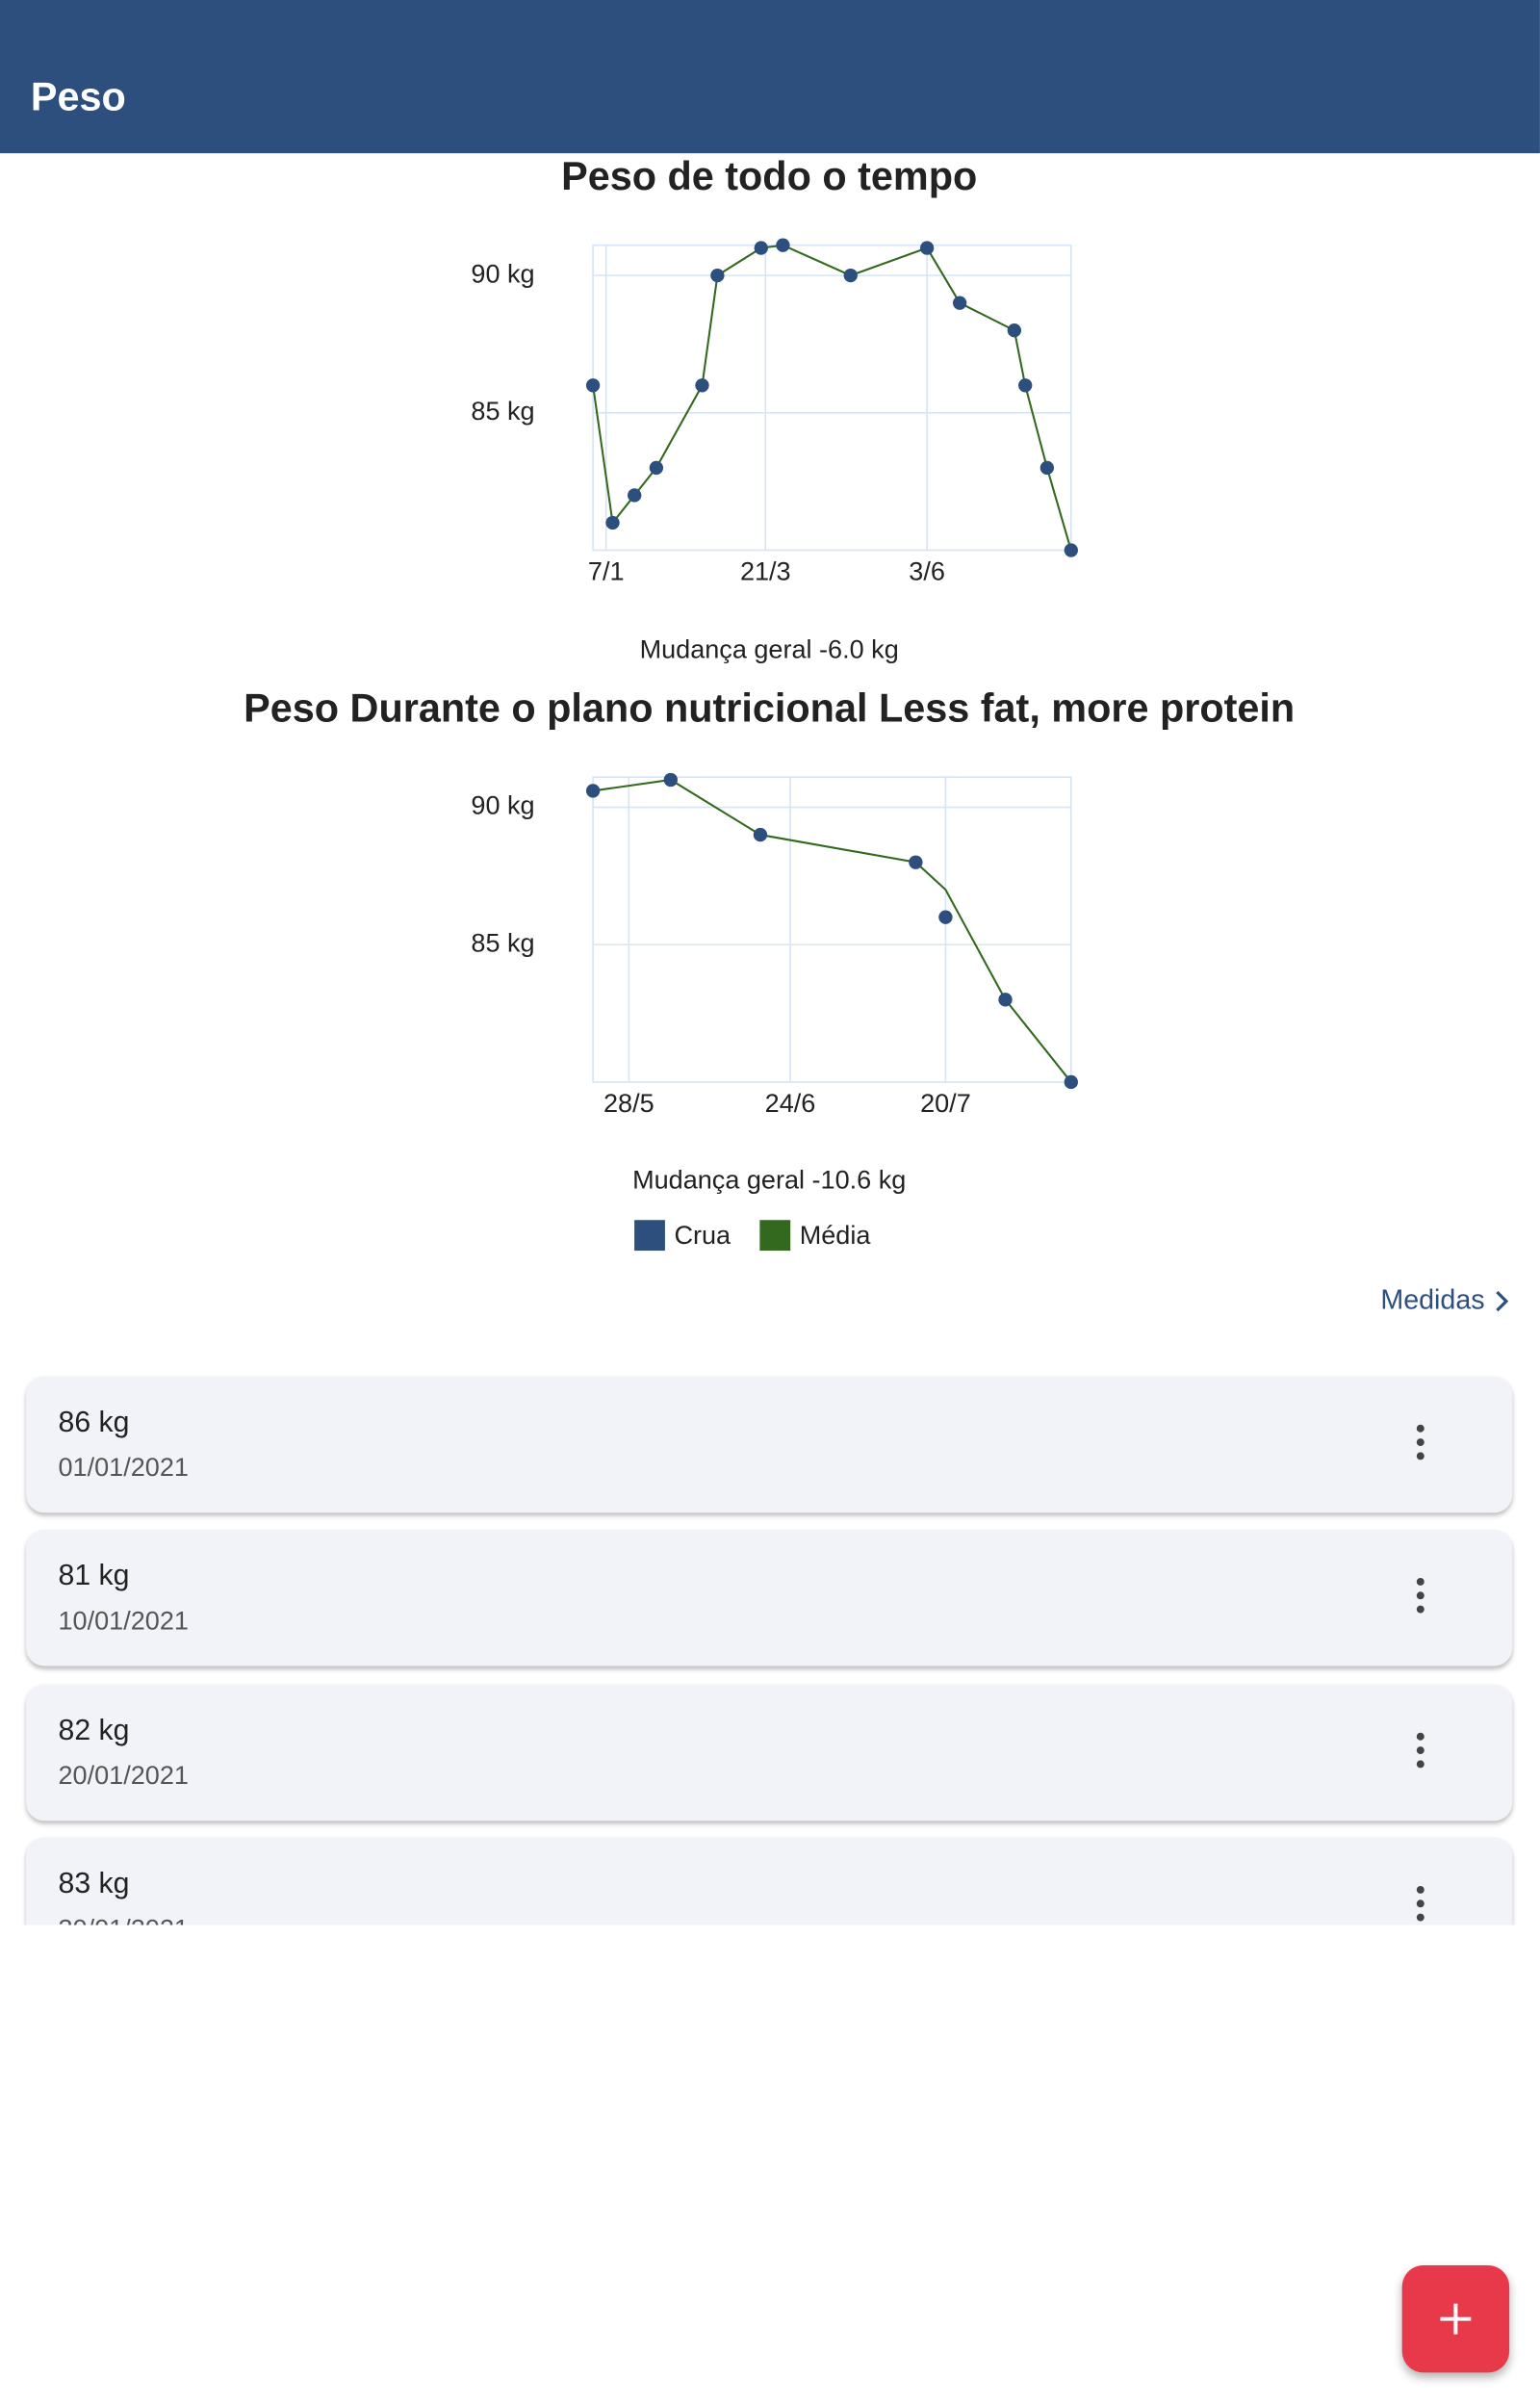 This screenshot has height=2403, width=1540. I want to click on entry-card: 81 kg 10/01/2021, so click(769, 1598).